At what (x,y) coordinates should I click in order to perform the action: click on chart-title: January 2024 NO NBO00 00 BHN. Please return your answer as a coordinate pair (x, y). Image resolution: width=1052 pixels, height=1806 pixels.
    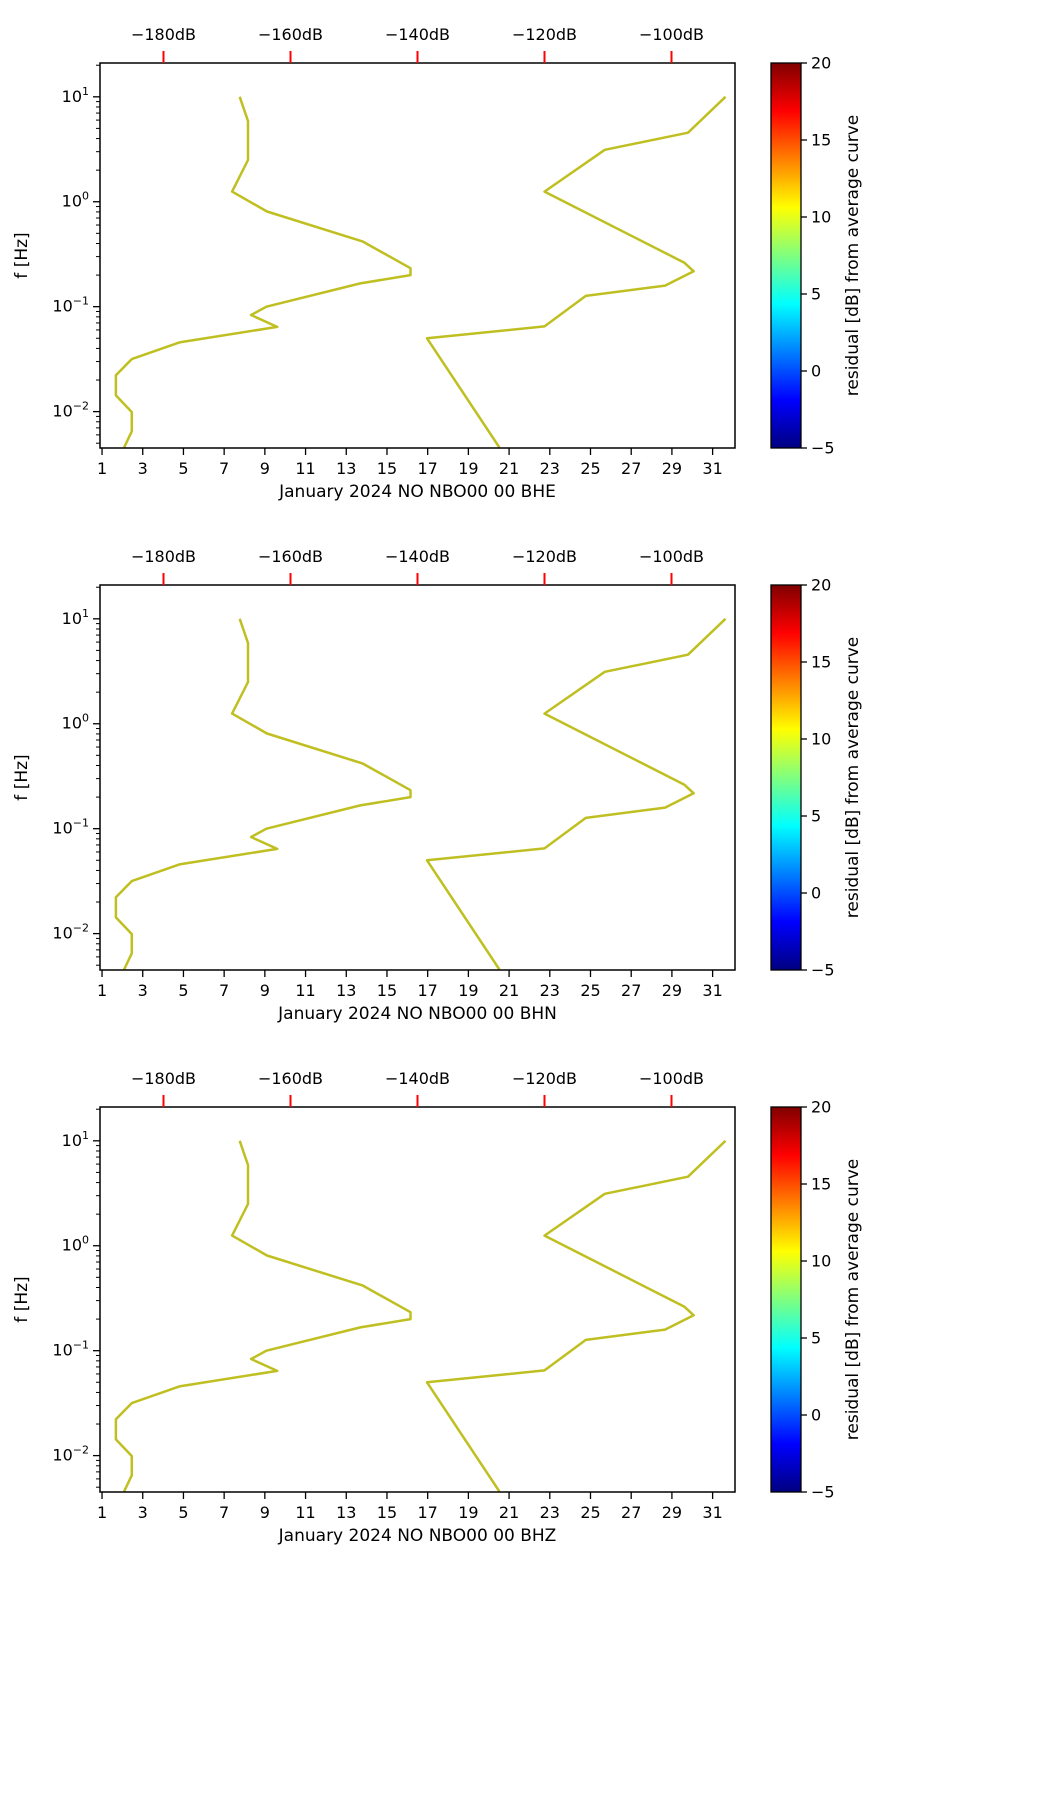
    Looking at the image, I should click on (417, 1014).